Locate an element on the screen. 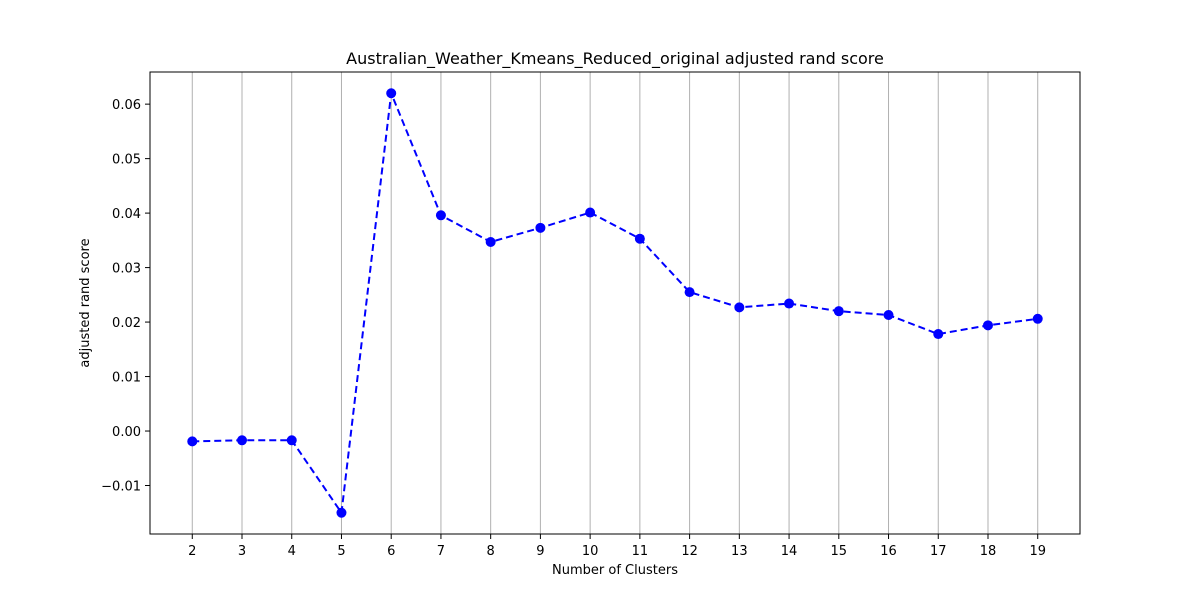  y-tick-label: 0.05 is located at coordinates (126, 160).